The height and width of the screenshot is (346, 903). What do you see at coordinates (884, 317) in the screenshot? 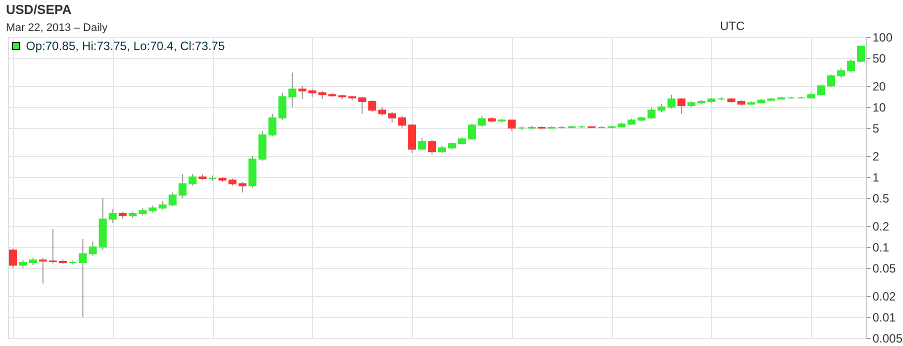
I see `y-tick-label: 0.01` at bounding box center [884, 317].